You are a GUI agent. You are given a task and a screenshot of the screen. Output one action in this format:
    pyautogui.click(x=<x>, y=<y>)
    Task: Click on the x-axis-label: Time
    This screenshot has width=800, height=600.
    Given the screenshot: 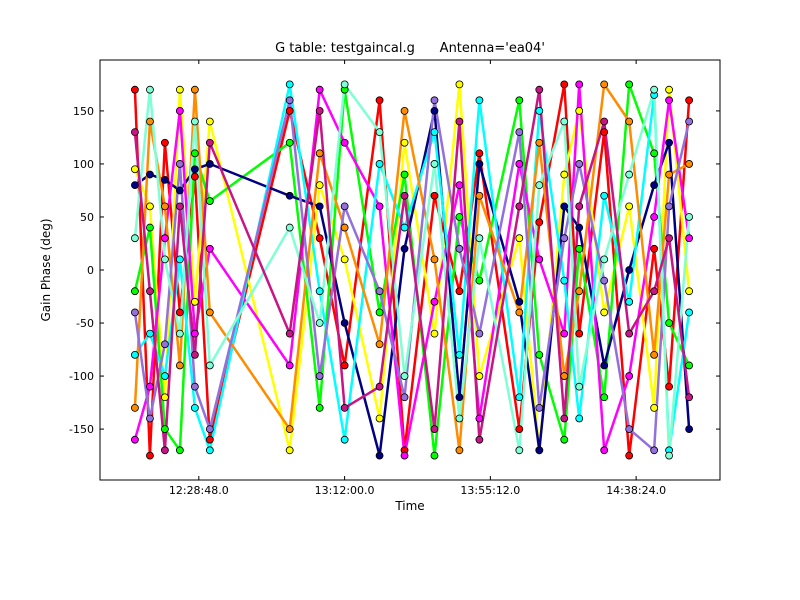 What is the action you would take?
    pyautogui.click(x=409, y=506)
    